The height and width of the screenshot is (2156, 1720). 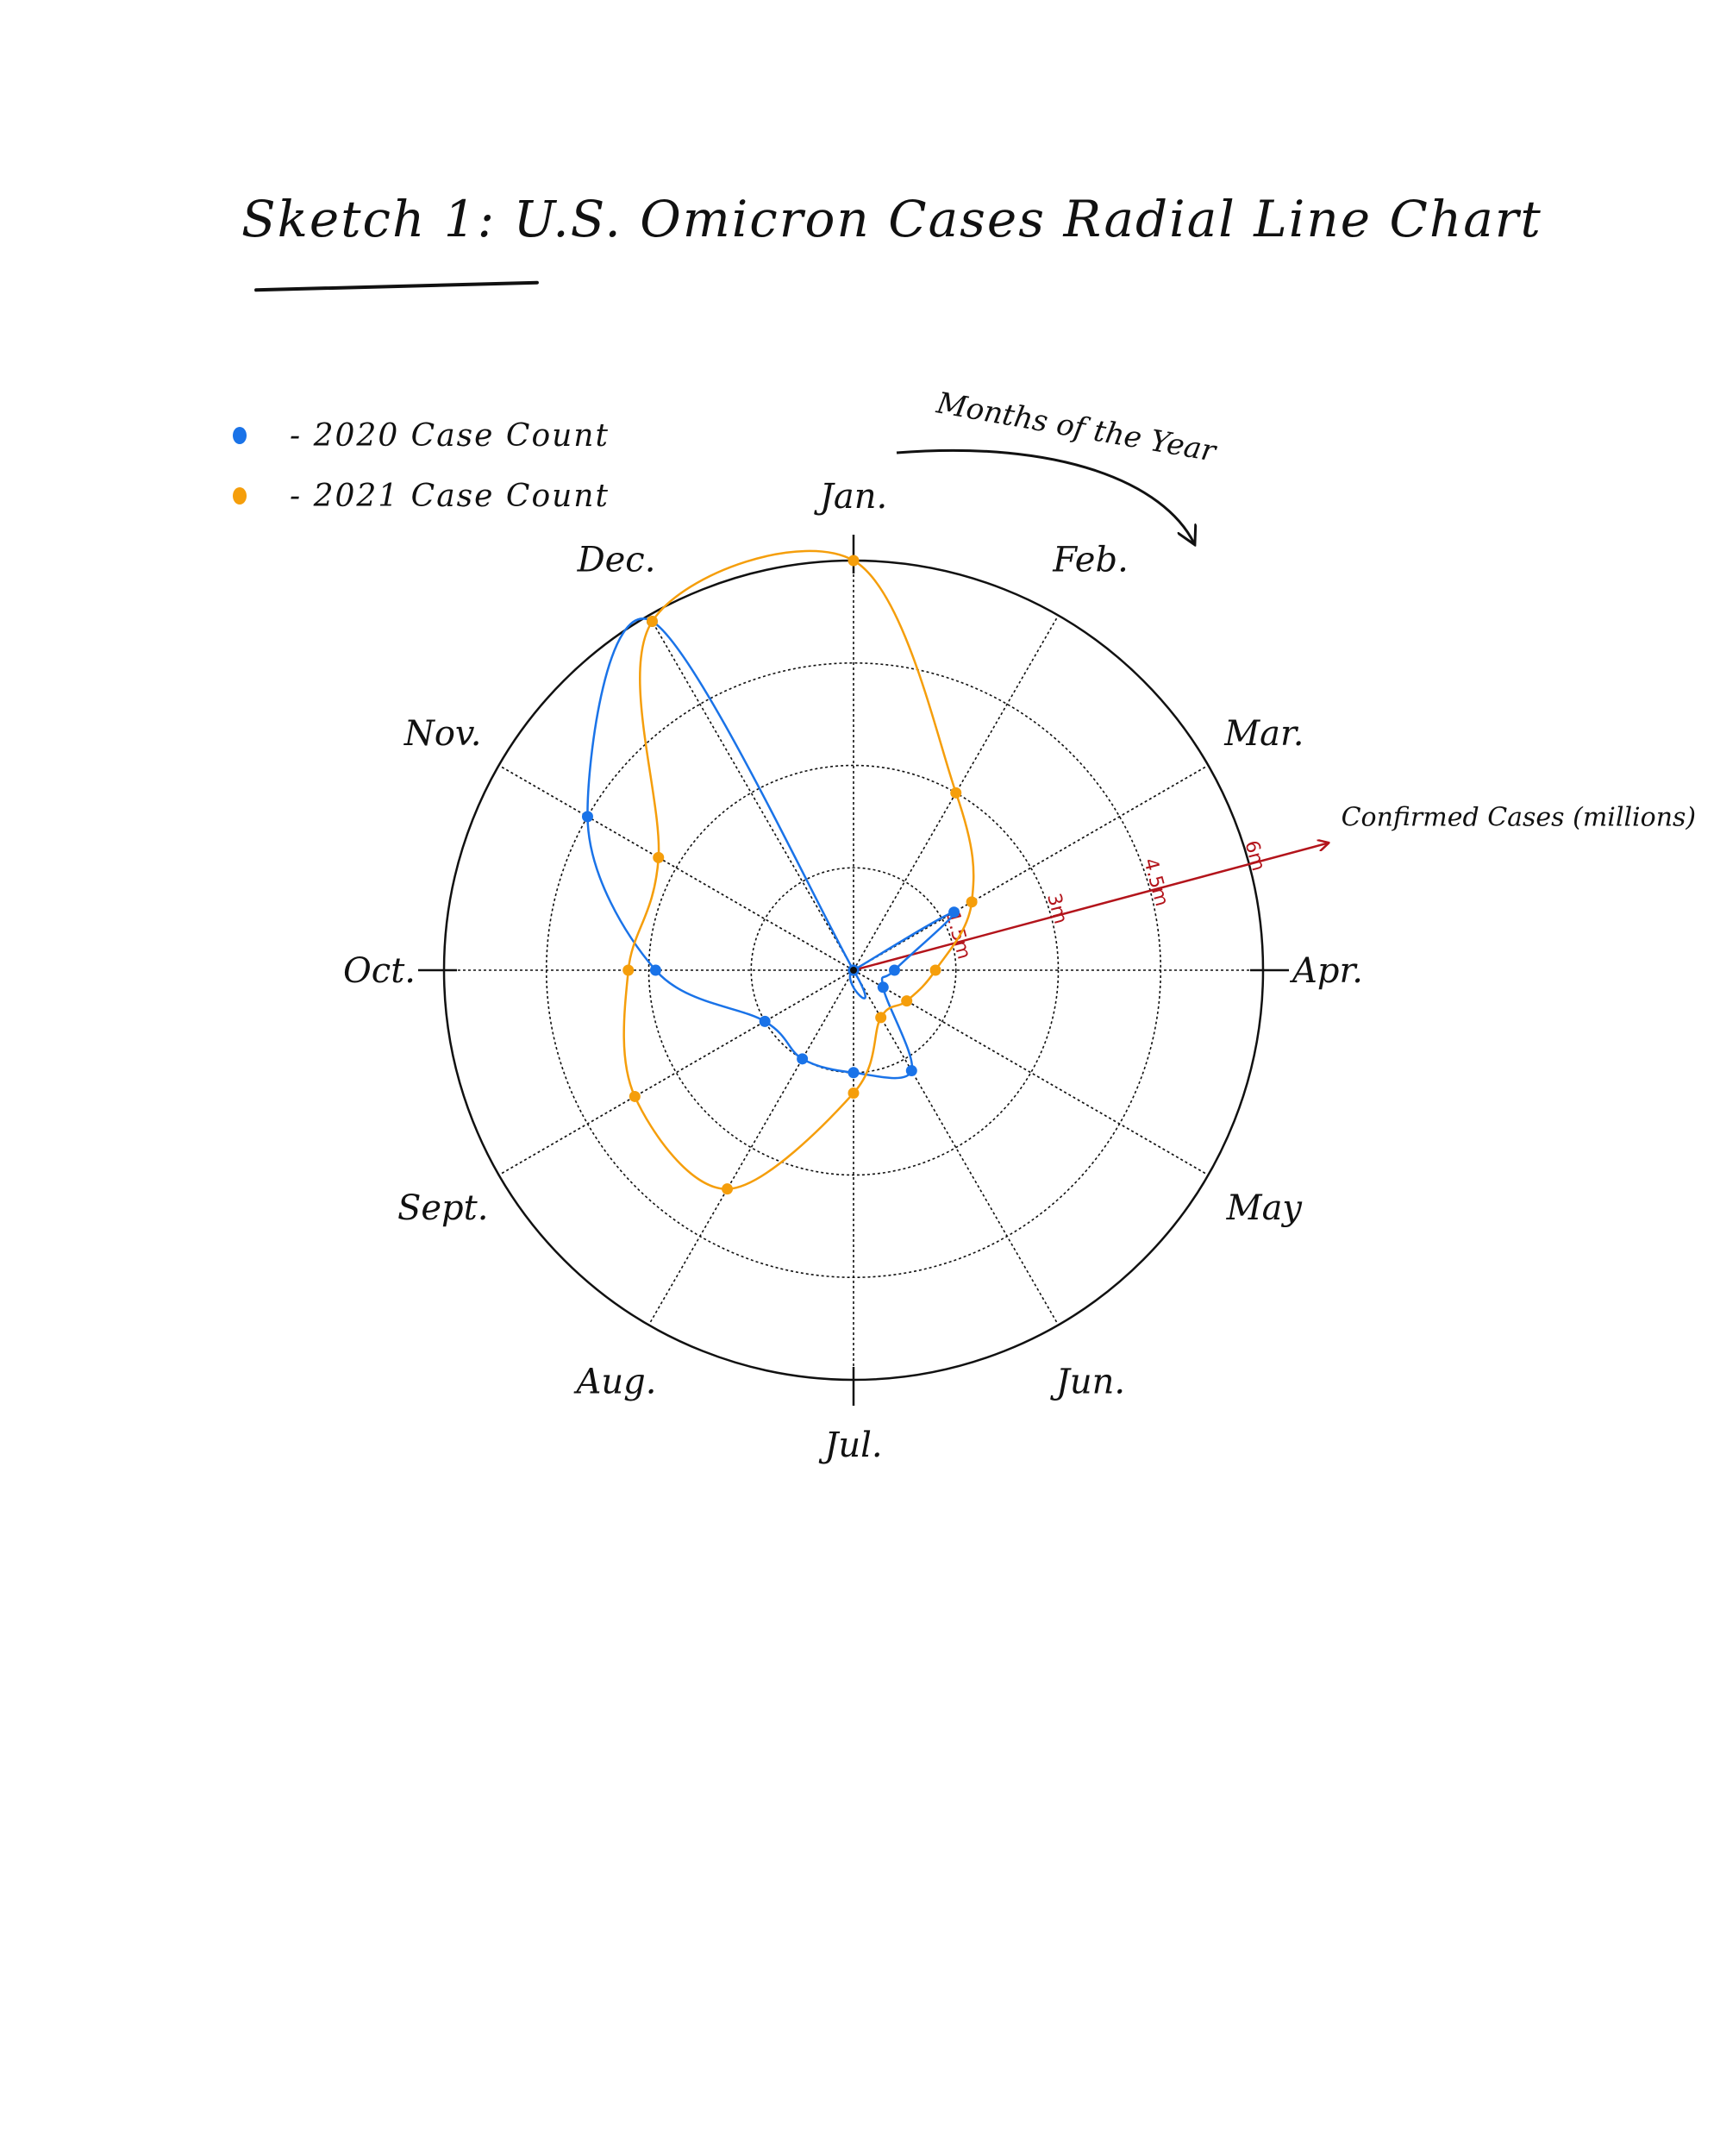 I want to click on legend-label-2020: - 2020 Case Count, so click(x=450, y=435).